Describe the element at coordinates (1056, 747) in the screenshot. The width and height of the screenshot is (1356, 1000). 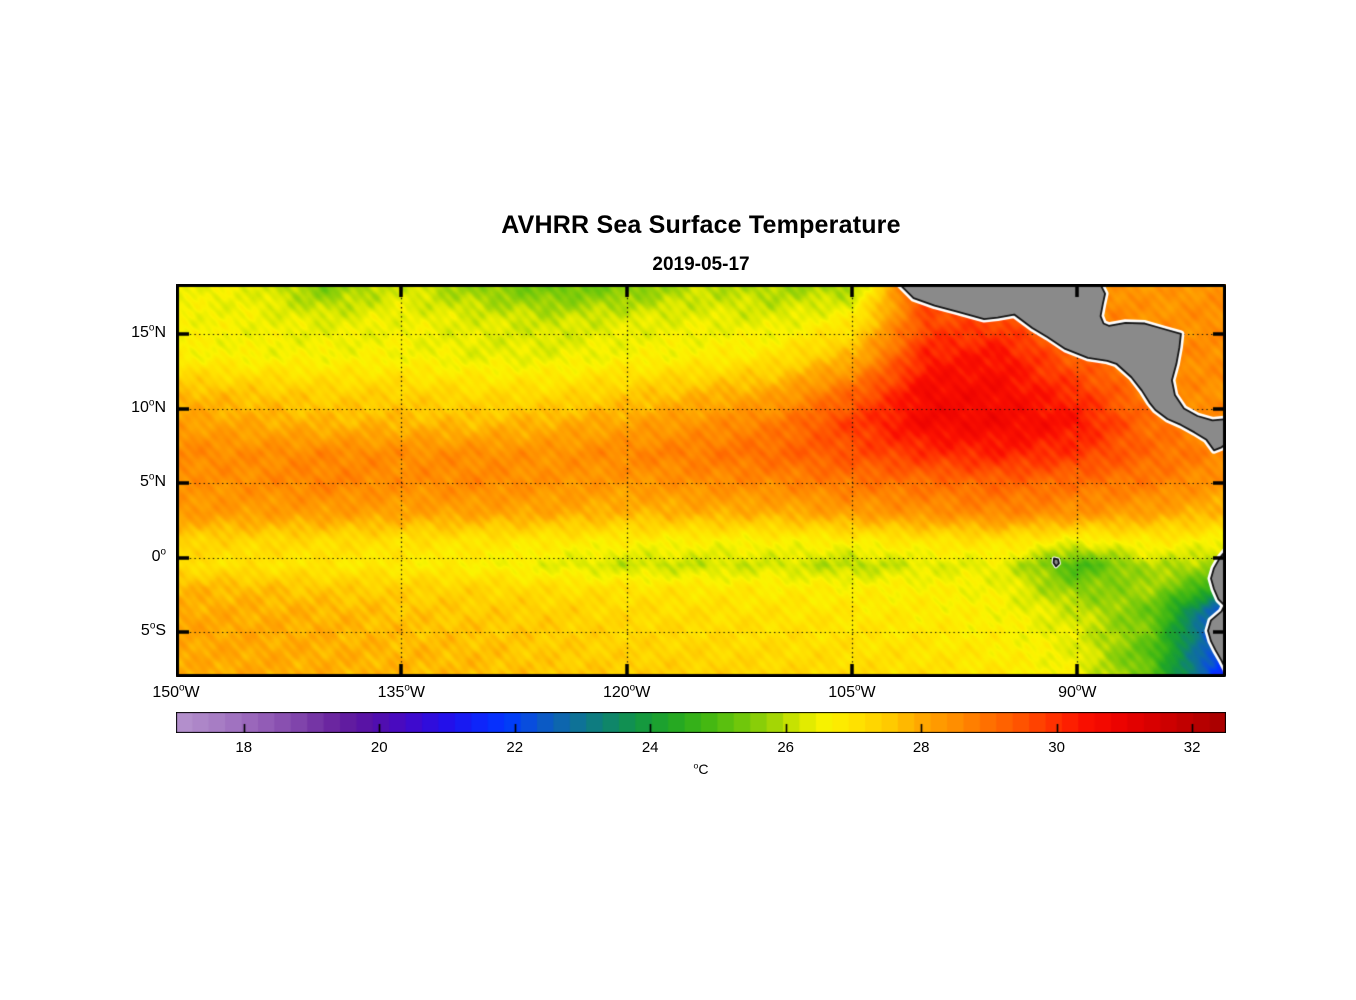
I see `colorbar-tick-label-30: 30` at that location.